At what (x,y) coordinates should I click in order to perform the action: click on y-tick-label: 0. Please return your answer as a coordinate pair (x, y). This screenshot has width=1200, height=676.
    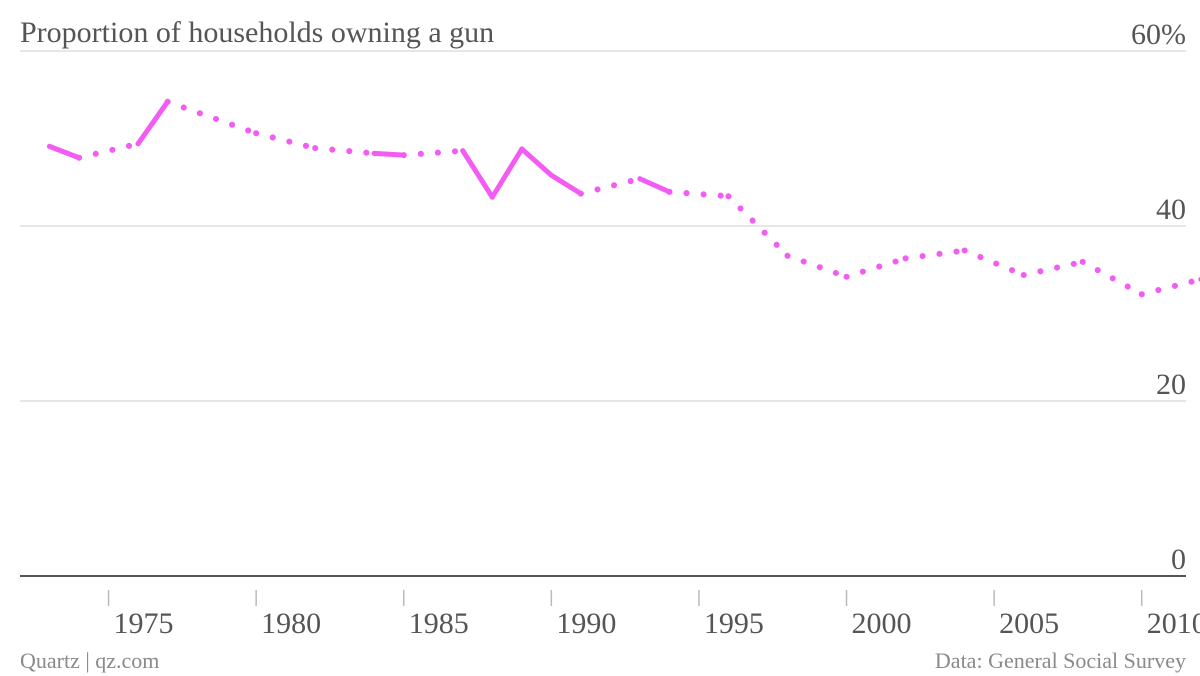
    Looking at the image, I should click on (1178, 559).